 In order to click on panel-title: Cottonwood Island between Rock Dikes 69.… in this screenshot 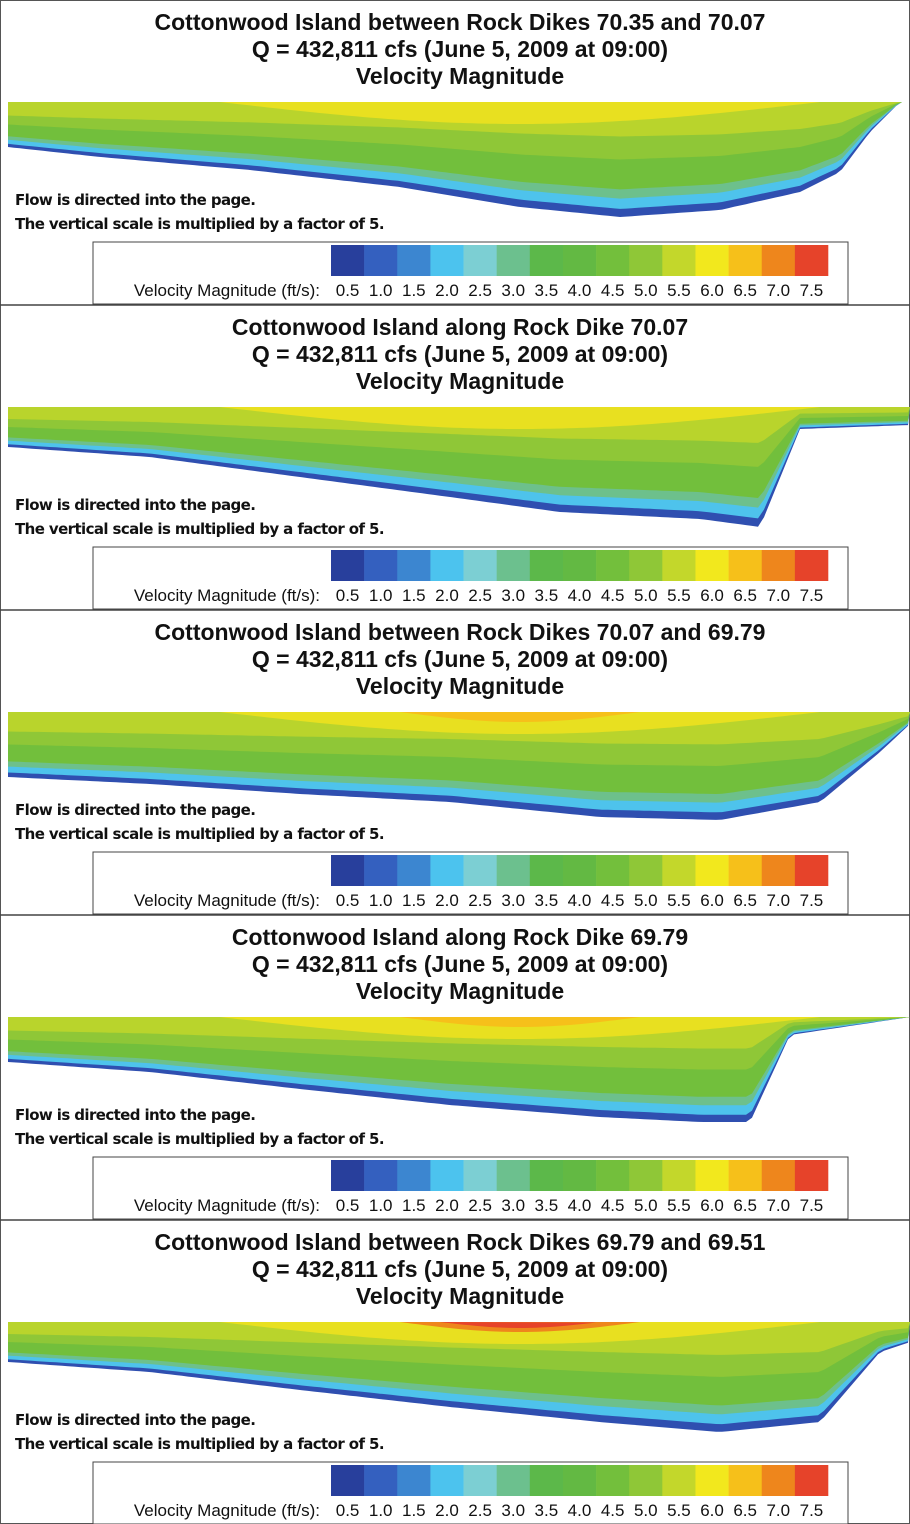, I will do `click(460, 1242)`.